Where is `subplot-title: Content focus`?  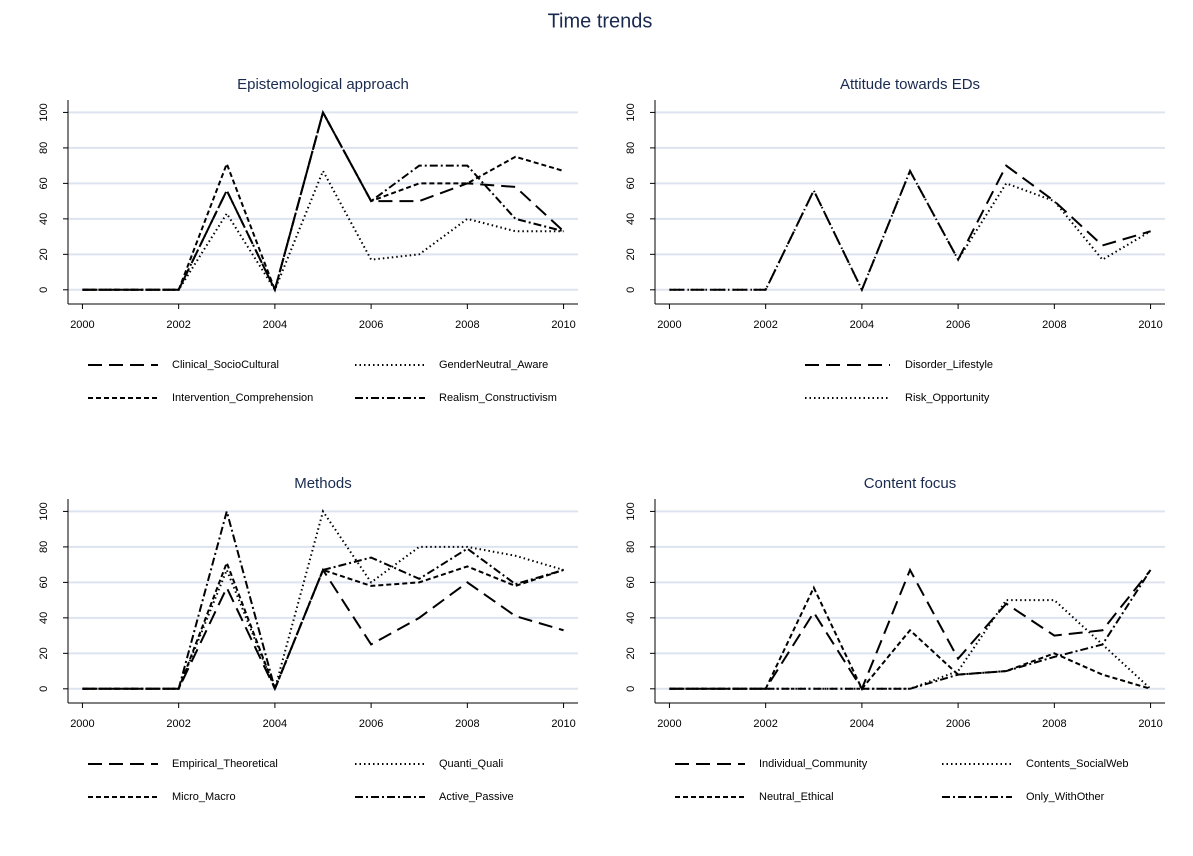
subplot-title: Content focus is located at coordinates (910, 483).